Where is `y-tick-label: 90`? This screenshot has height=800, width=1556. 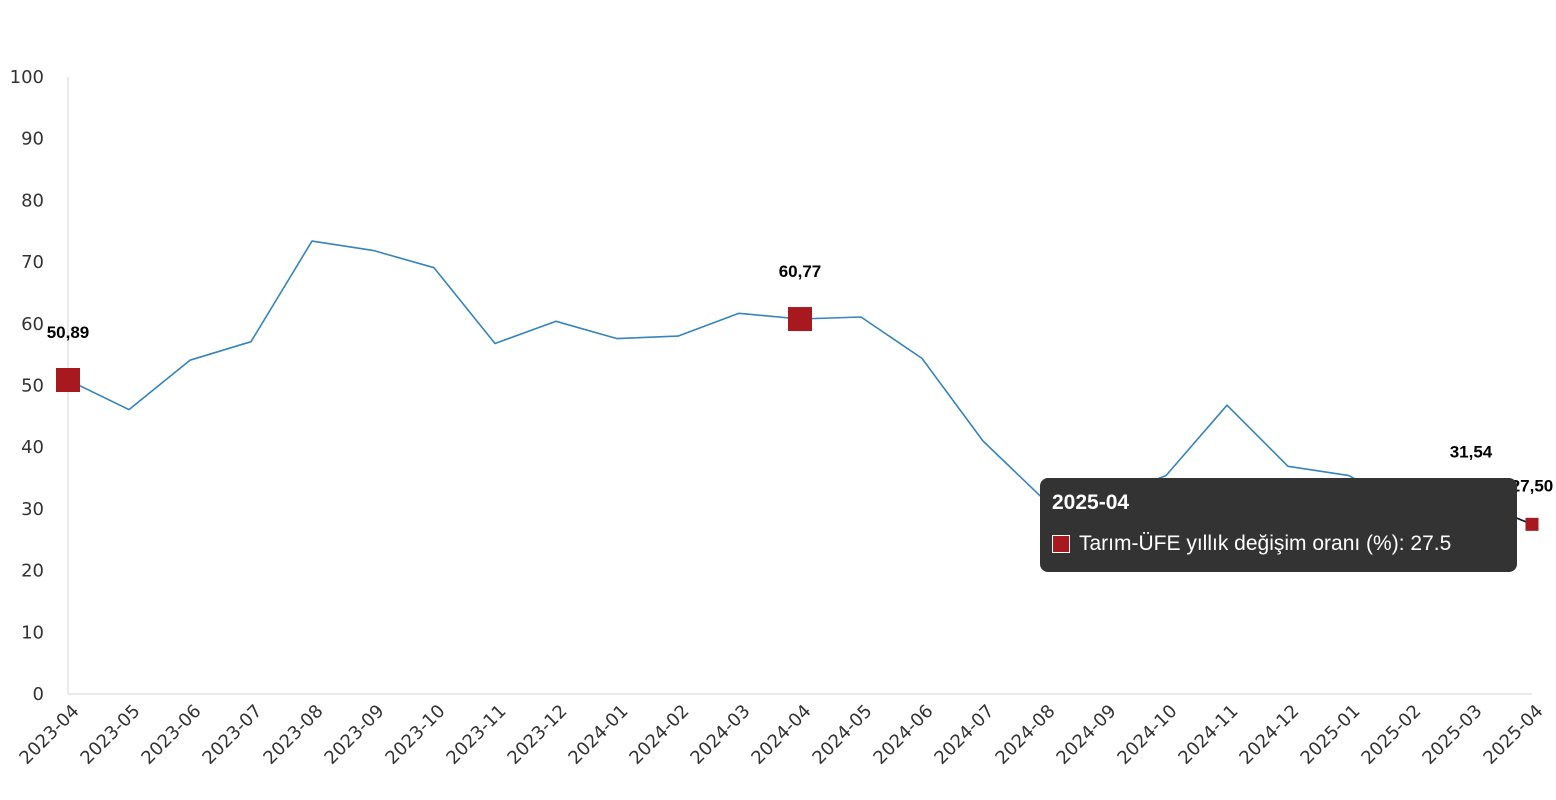
y-tick-label: 90 is located at coordinates (32, 139).